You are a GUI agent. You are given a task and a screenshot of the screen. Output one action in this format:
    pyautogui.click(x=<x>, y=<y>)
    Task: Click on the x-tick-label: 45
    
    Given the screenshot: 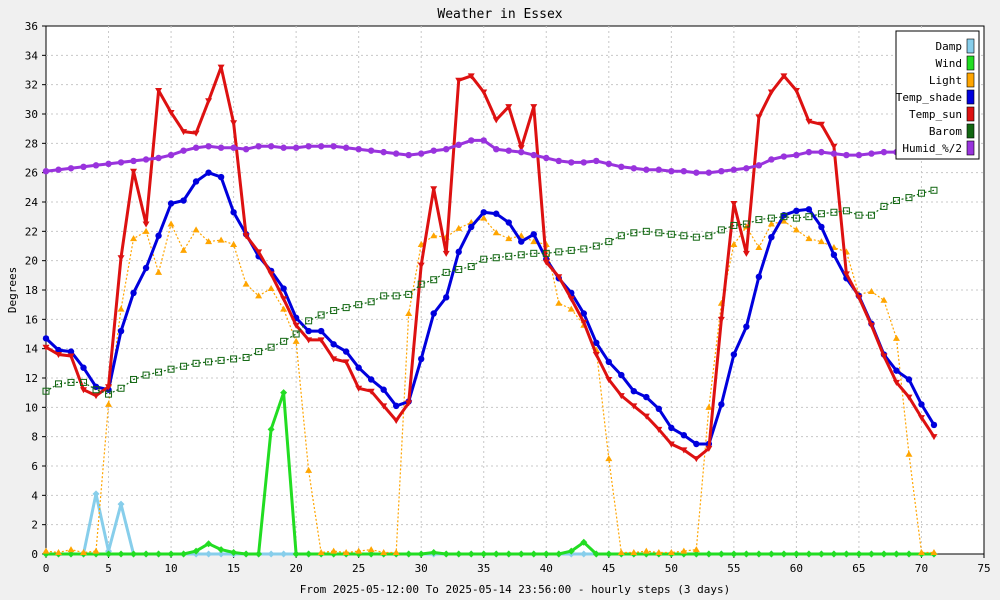 What is the action you would take?
    pyautogui.click(x=608, y=568)
    